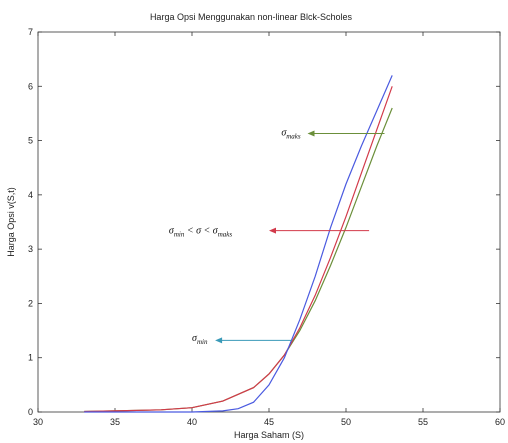 This screenshot has height=443, width=508. What do you see at coordinates (30, 86) in the screenshot?
I see `y-tick-label: 6` at bounding box center [30, 86].